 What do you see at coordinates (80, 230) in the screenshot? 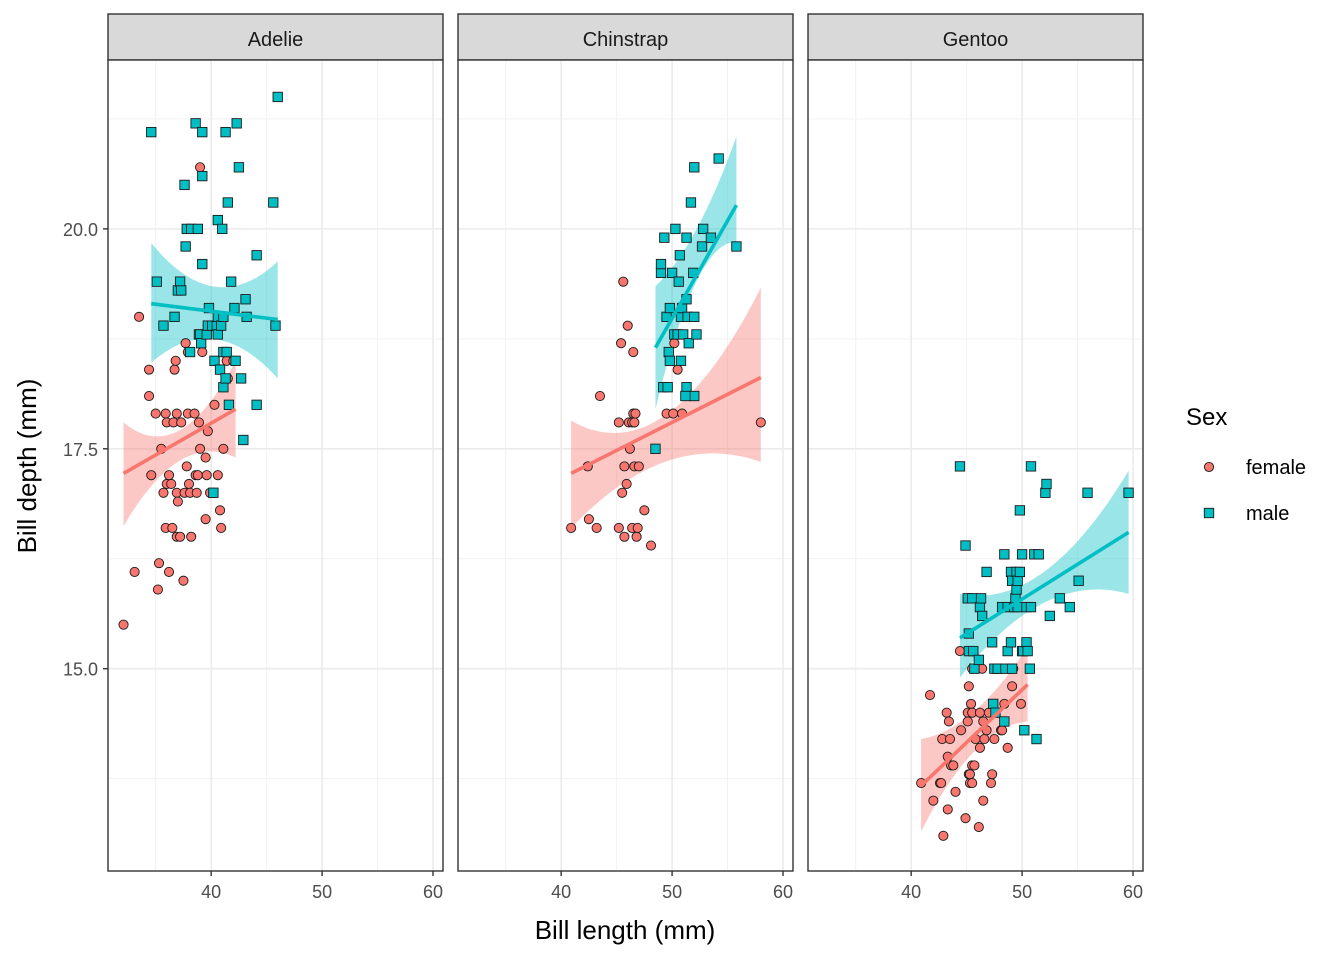
I see `y-tick-label: 20.0` at bounding box center [80, 230].